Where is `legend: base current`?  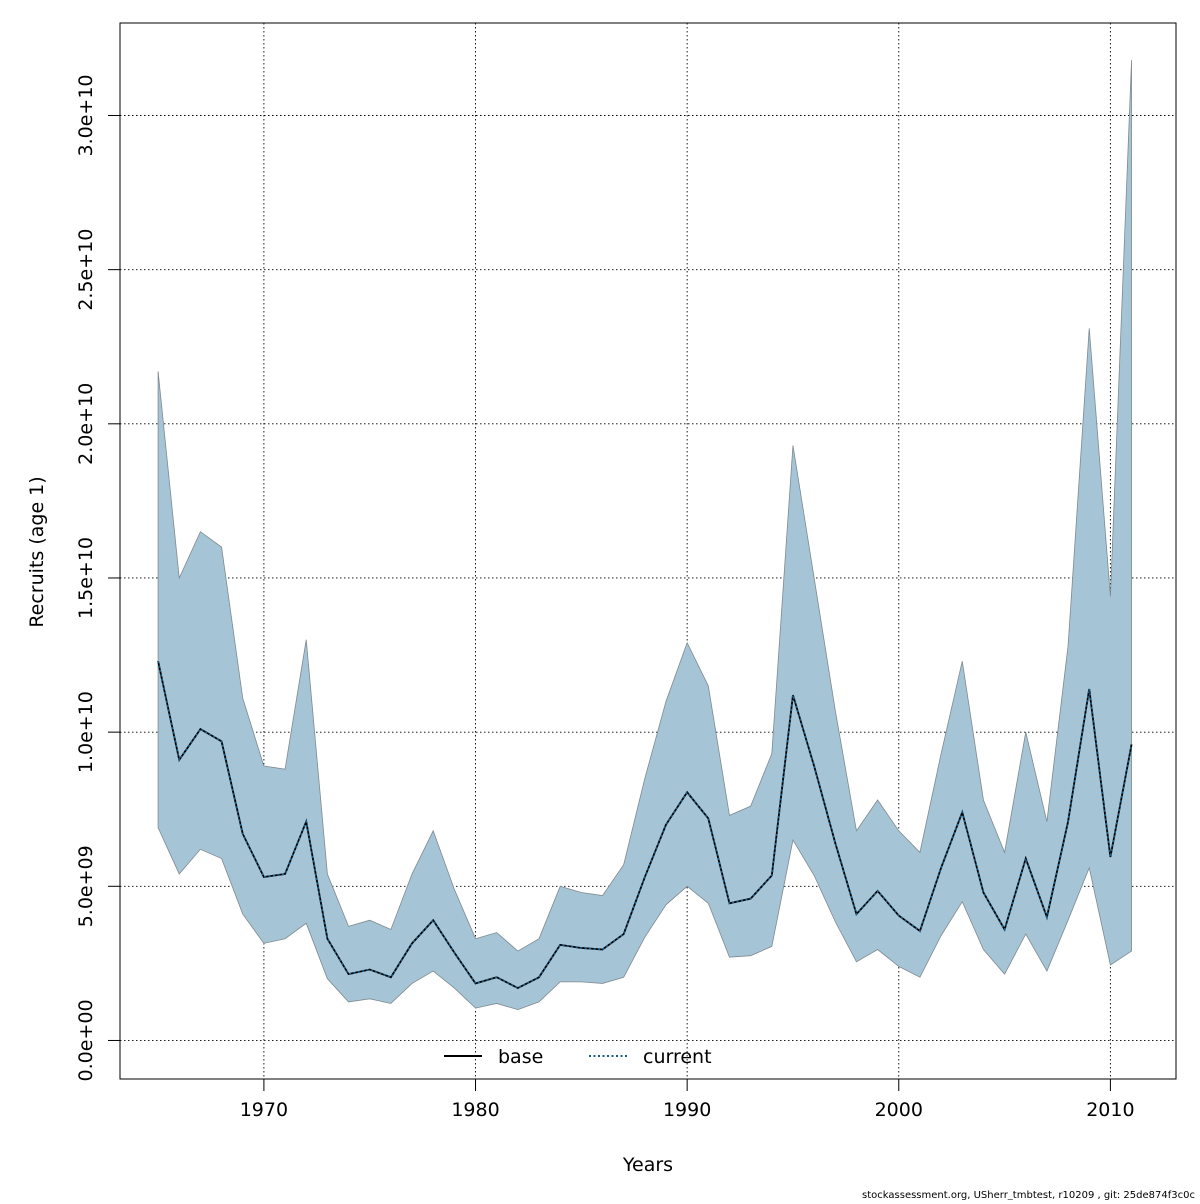
legend: base current is located at coordinates (578, 1057).